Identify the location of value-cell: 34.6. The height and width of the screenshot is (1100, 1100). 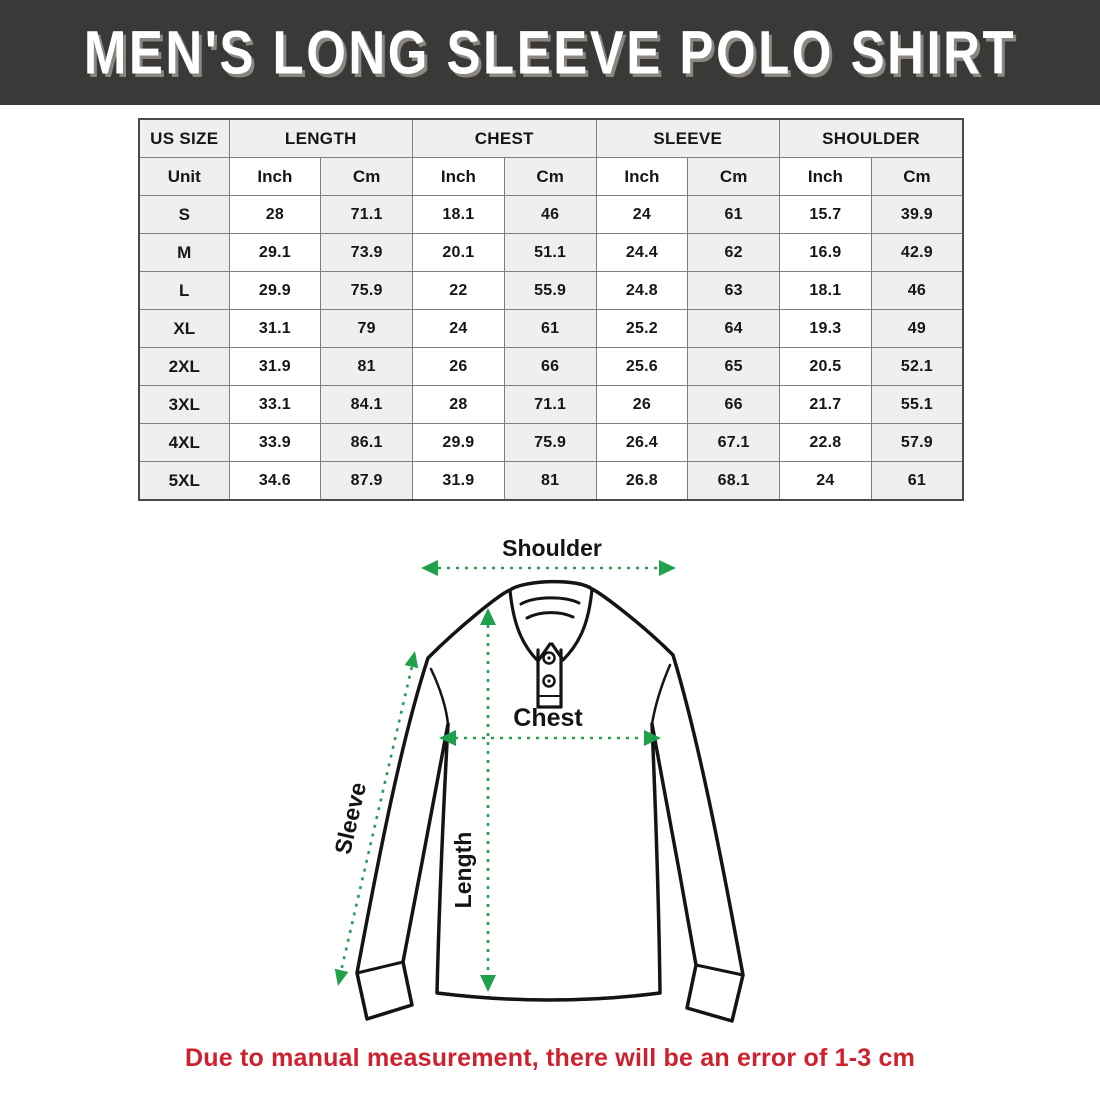
(275, 481).